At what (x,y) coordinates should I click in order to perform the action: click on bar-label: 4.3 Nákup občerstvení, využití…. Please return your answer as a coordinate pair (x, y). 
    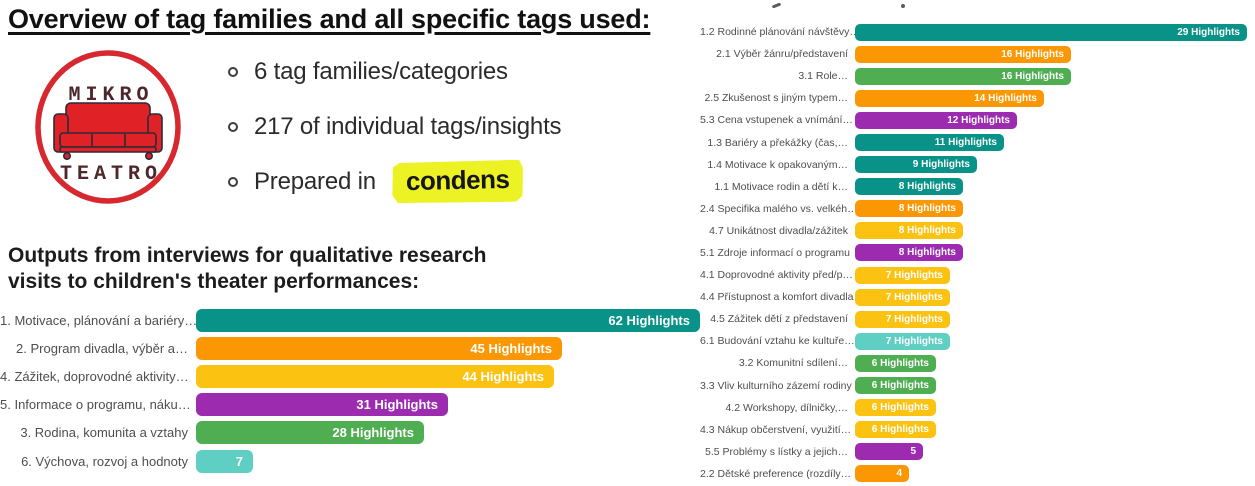
    Looking at the image, I should click on (776, 429).